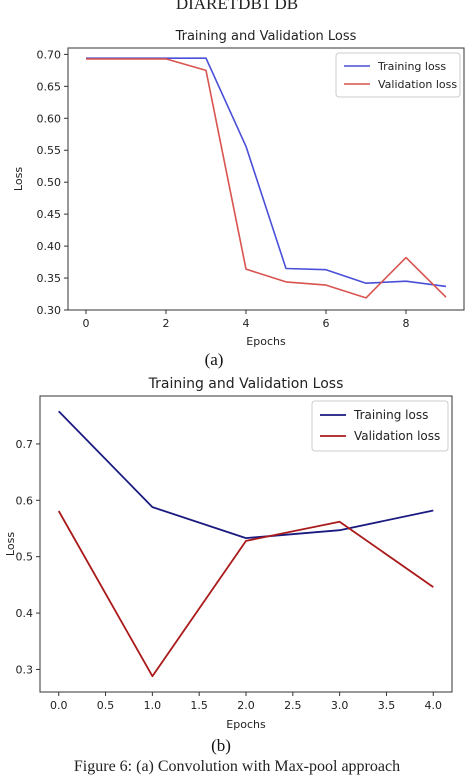 The height and width of the screenshot is (776, 474). I want to click on y-tick-label: 0.6, so click(25, 500).